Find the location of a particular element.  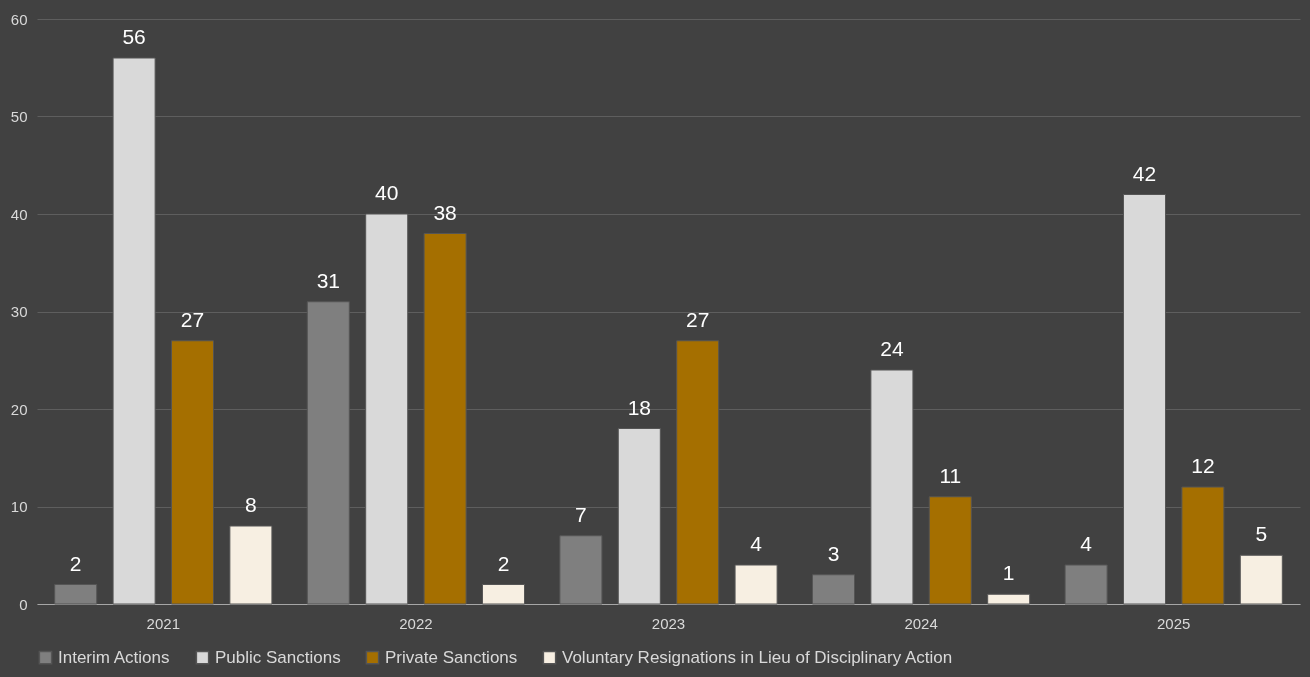

y-tick-label: 0 is located at coordinates (23, 604).